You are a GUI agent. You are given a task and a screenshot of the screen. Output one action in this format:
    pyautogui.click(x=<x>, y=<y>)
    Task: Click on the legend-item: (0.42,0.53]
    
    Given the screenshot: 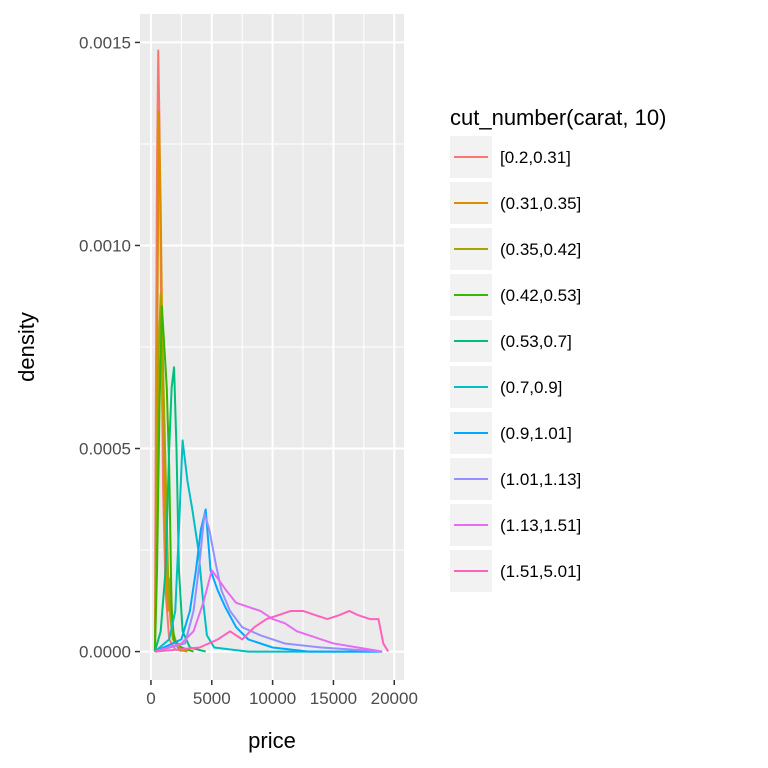 What is the action you would take?
    pyautogui.click(x=515, y=295)
    